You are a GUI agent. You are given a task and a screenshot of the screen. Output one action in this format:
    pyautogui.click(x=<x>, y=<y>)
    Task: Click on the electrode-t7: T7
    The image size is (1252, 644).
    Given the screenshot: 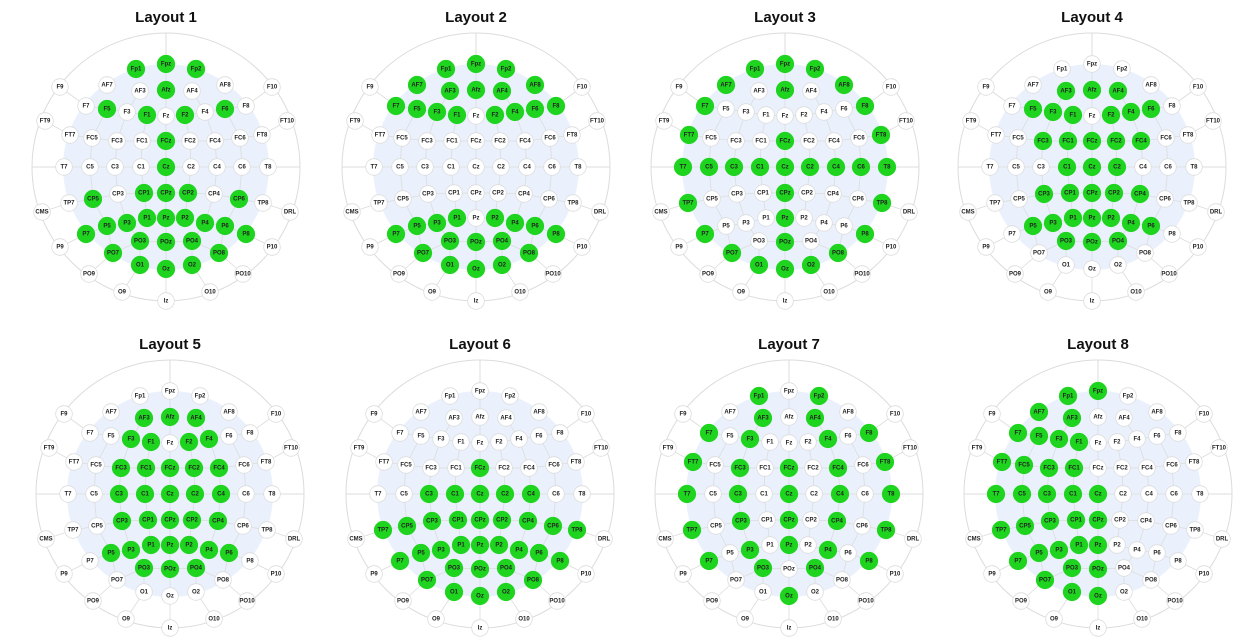 What is the action you would take?
    pyautogui.click(x=996, y=494)
    